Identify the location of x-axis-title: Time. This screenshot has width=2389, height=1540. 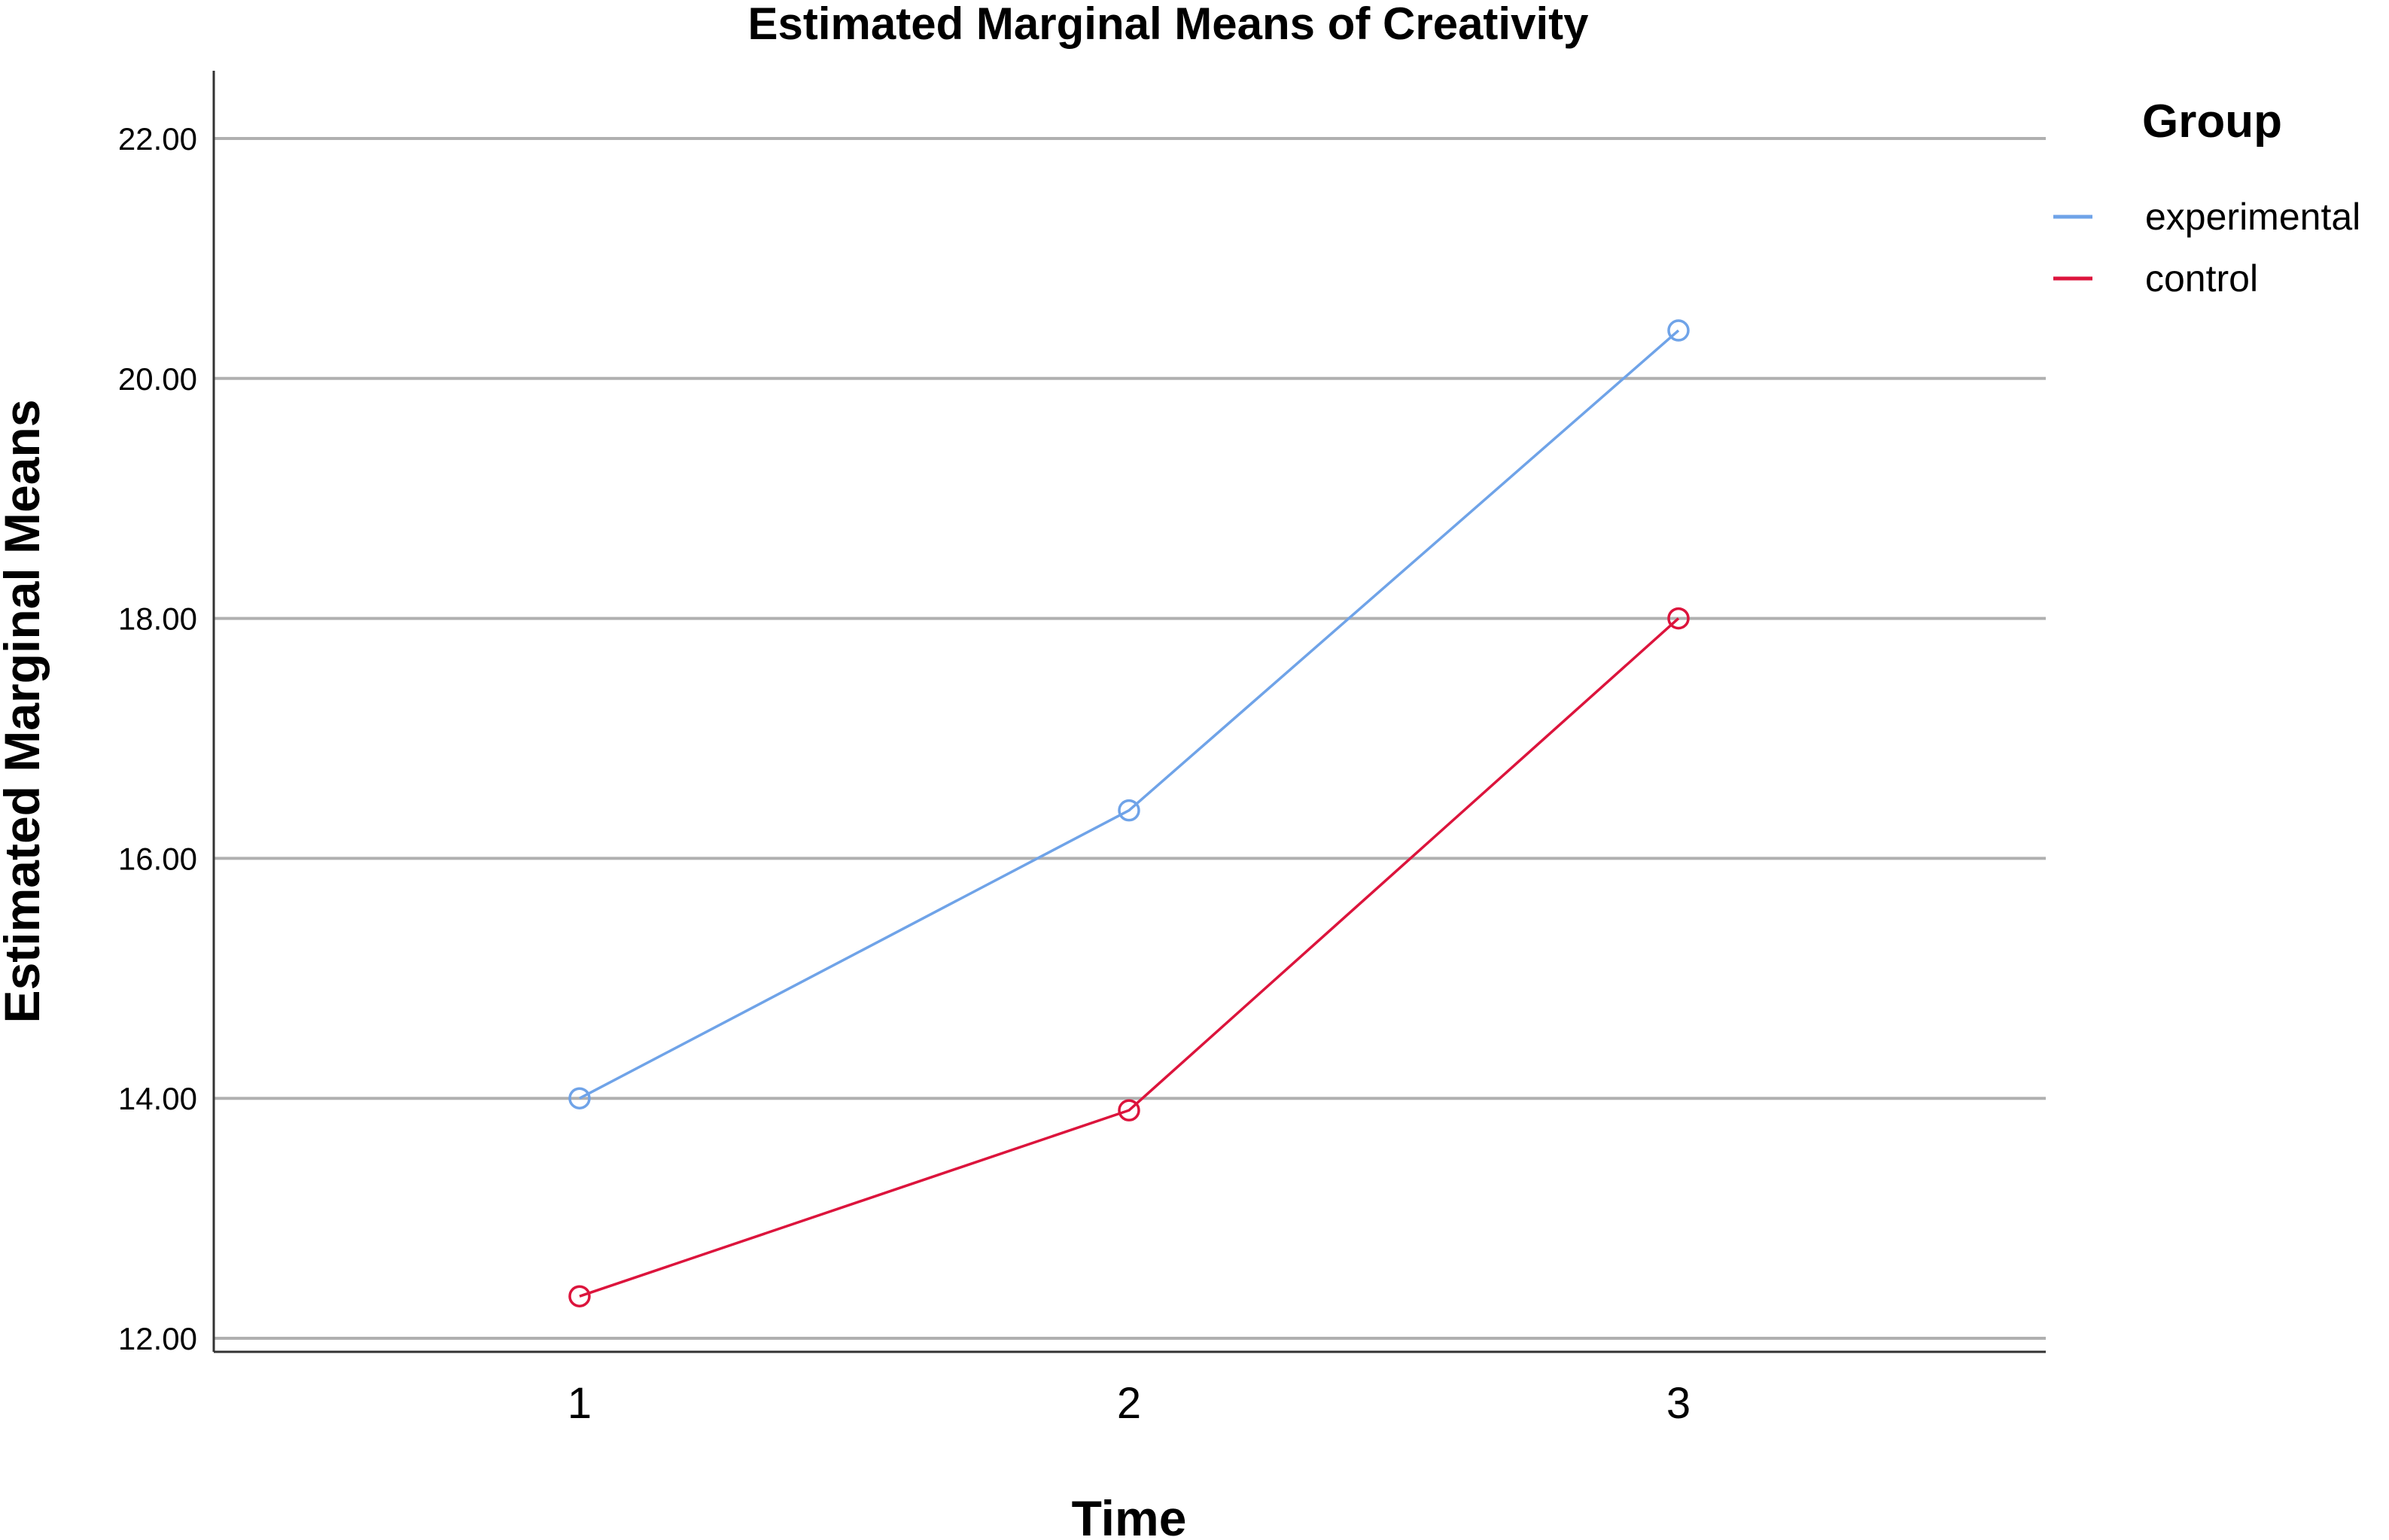
(1129, 1515).